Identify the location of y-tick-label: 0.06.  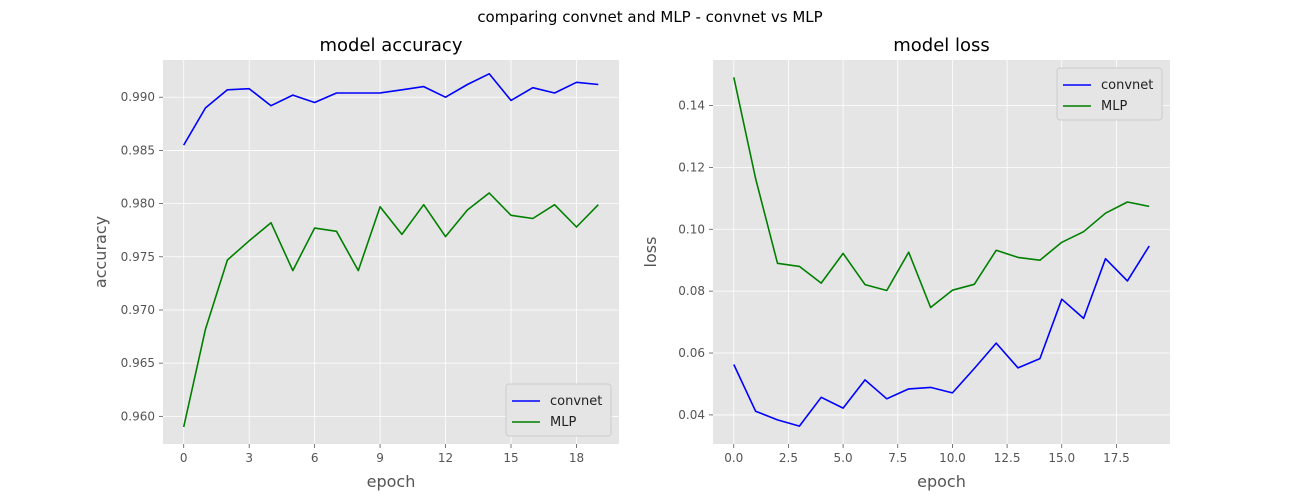
(691, 353).